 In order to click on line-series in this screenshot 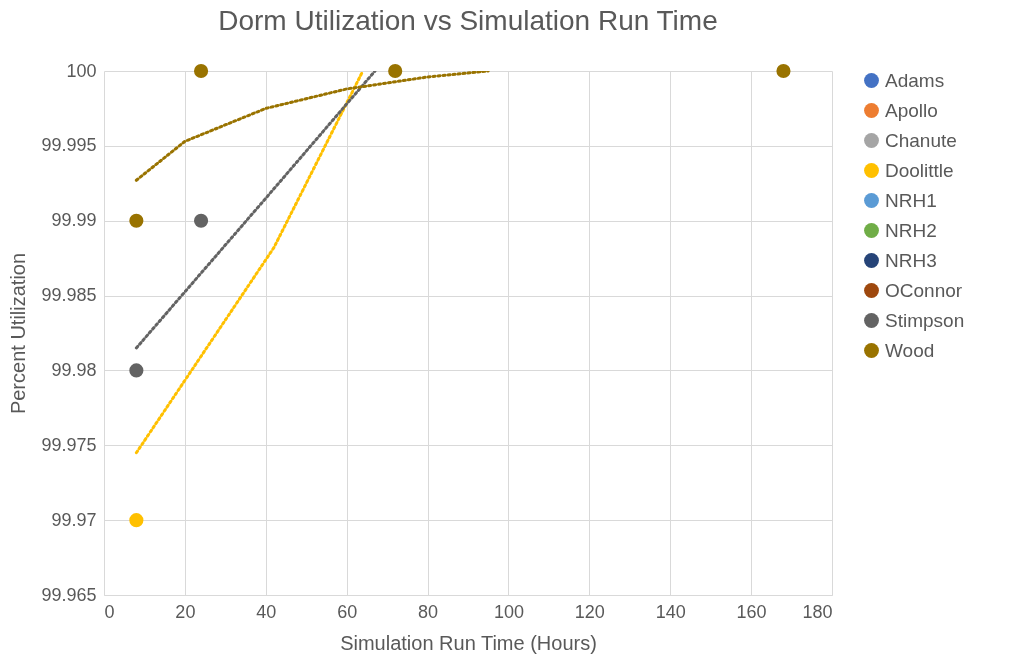, I will do `click(312, 126)`.